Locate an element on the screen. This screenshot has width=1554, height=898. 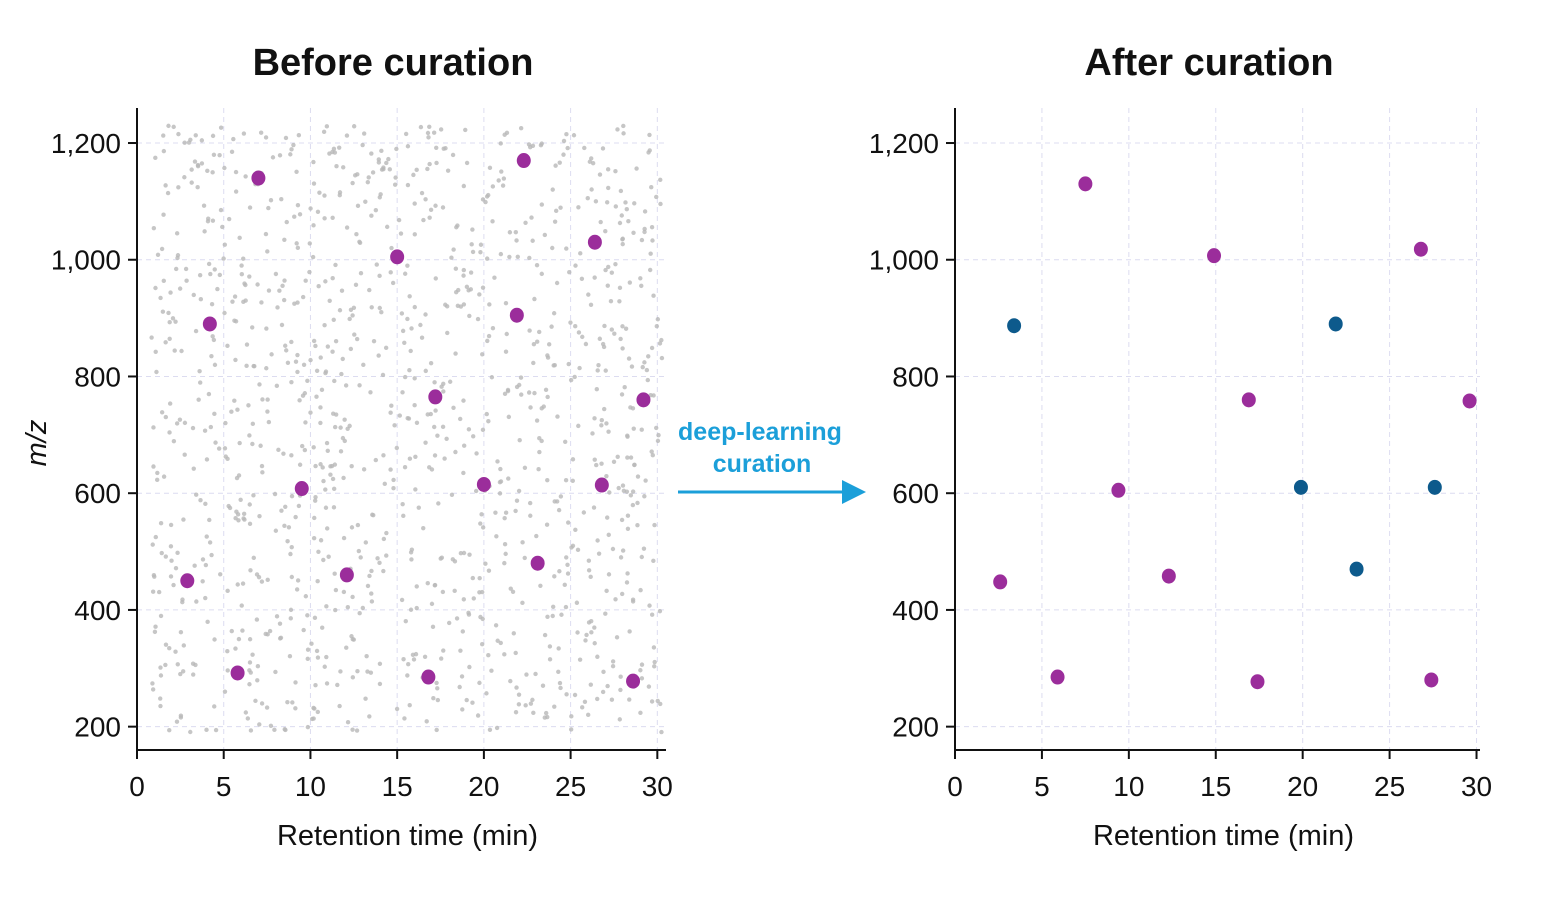
y-axis-title: m/z is located at coordinates (37, 442).